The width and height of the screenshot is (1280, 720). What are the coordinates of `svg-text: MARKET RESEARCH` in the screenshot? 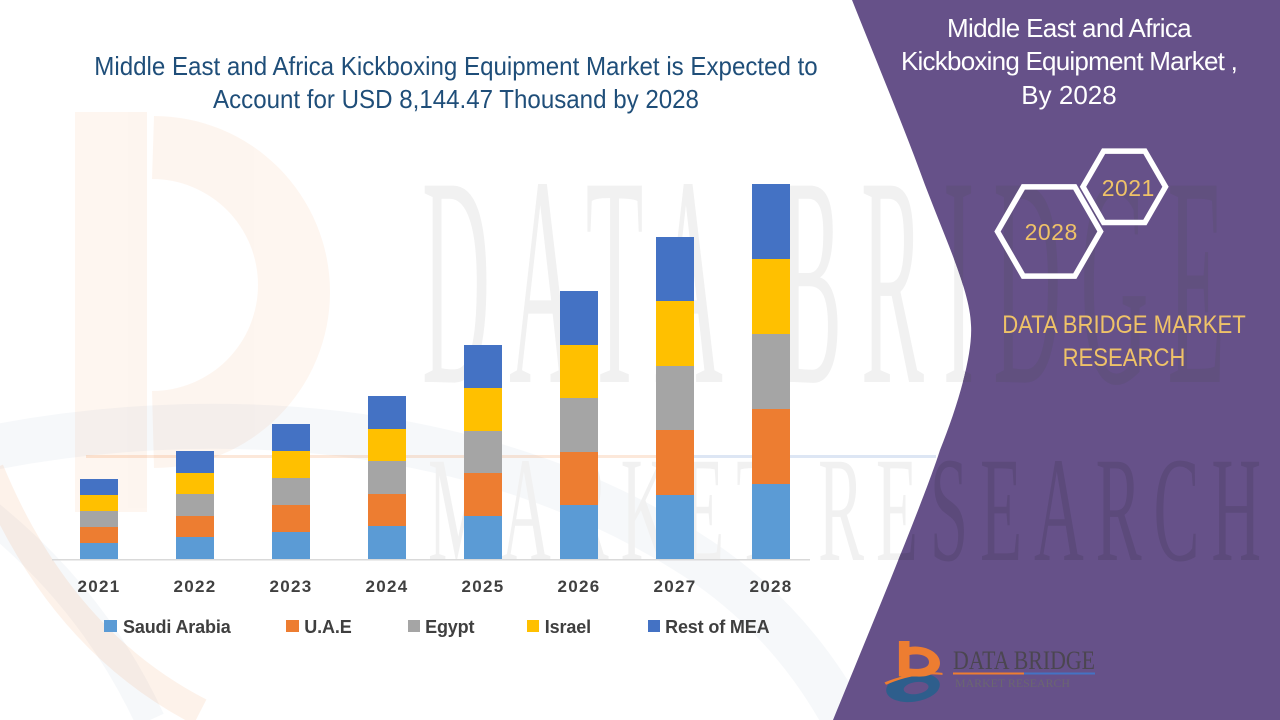 It's located at (1012, 683).